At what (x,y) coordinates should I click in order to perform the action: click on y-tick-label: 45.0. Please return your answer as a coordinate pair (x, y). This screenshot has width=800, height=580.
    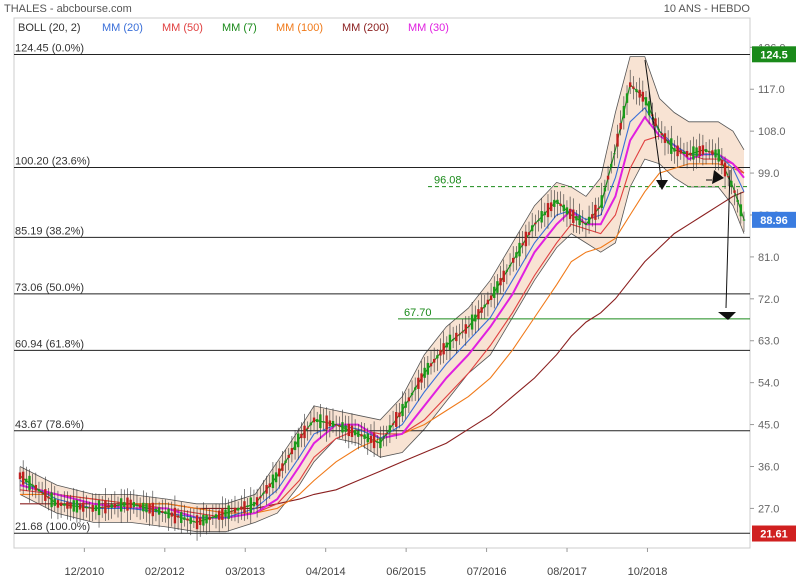
    Looking at the image, I should click on (768, 426).